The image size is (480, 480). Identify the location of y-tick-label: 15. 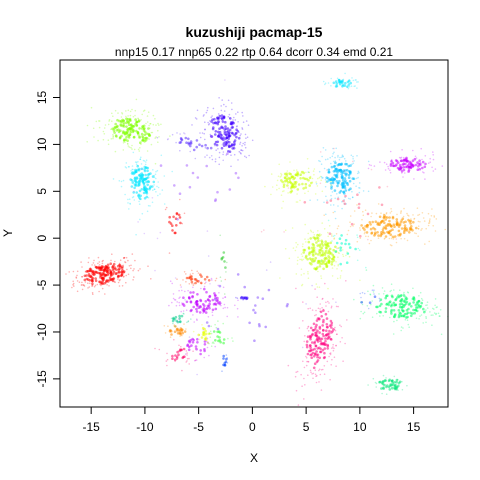
(42, 98).